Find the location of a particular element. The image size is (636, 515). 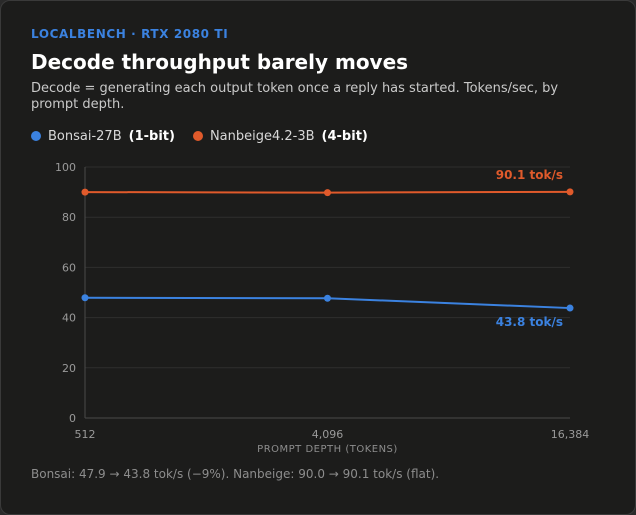

x-tick-label: 512 is located at coordinates (85, 434).